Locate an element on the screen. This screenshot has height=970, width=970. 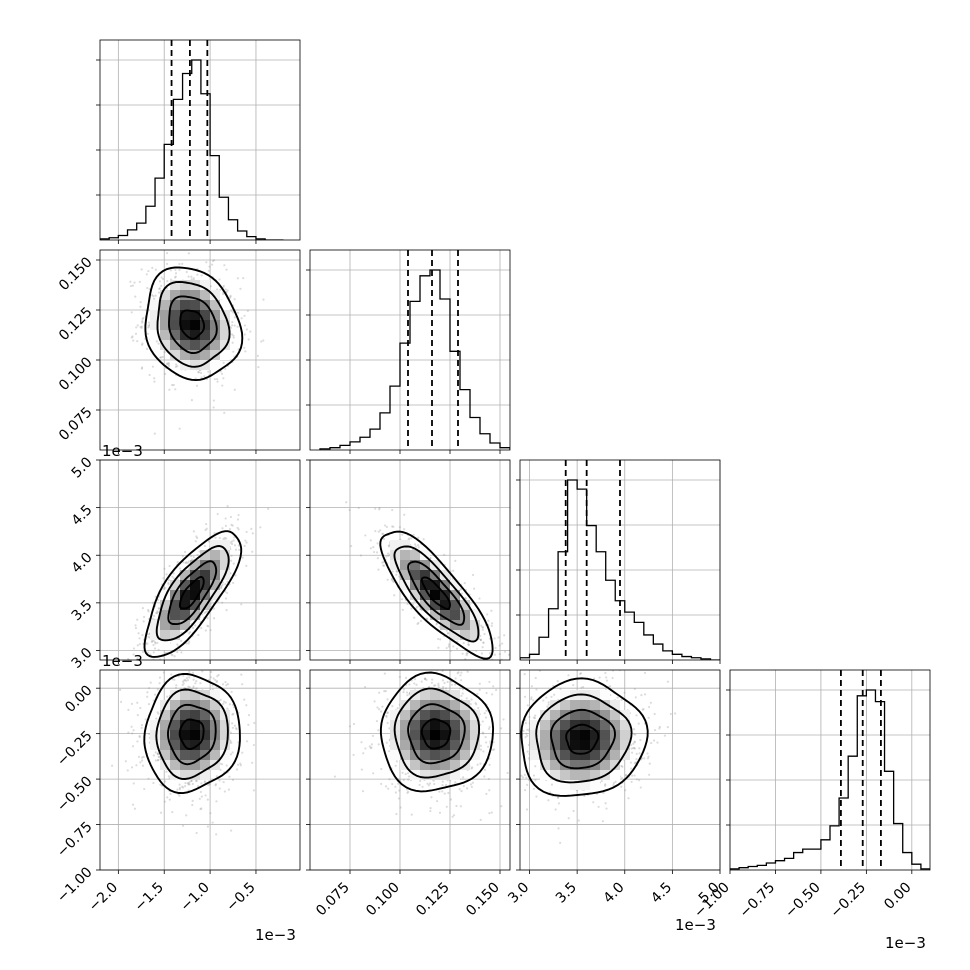
histogram-steps is located at coordinates (192, 140).